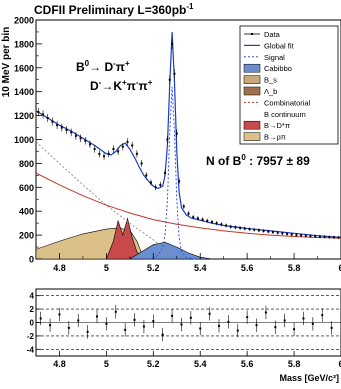 This screenshot has width=341, height=389. I want to click on decay-annotation-1: B0→ D-π+, so click(103, 66).